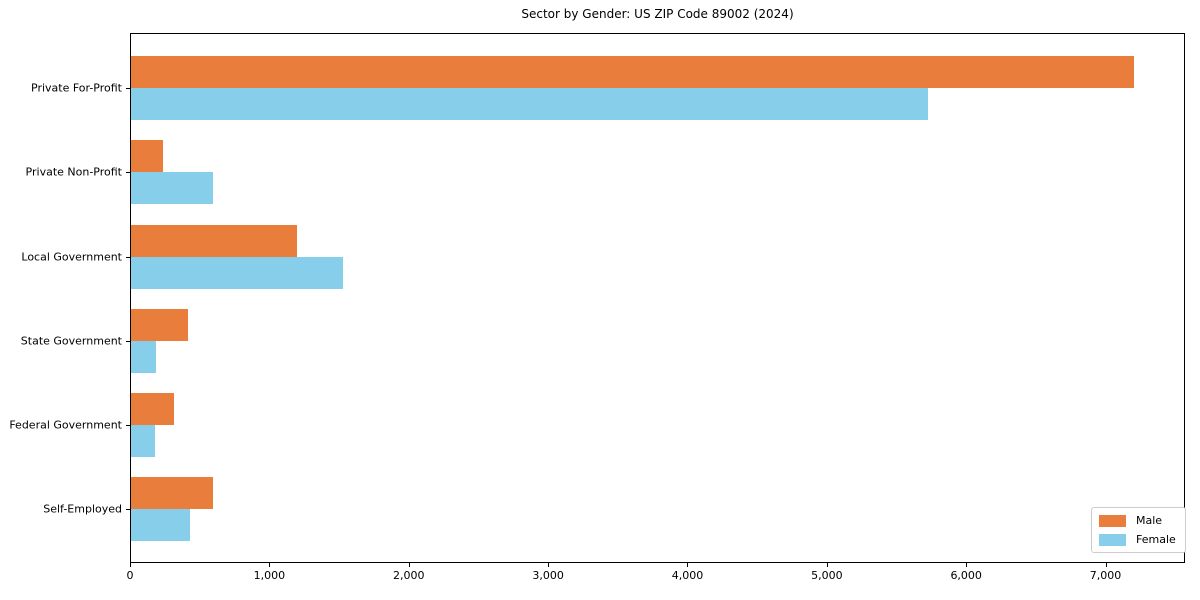 This screenshot has height=600, width=1200. I want to click on y-label-state-government: State Government, so click(71, 341).